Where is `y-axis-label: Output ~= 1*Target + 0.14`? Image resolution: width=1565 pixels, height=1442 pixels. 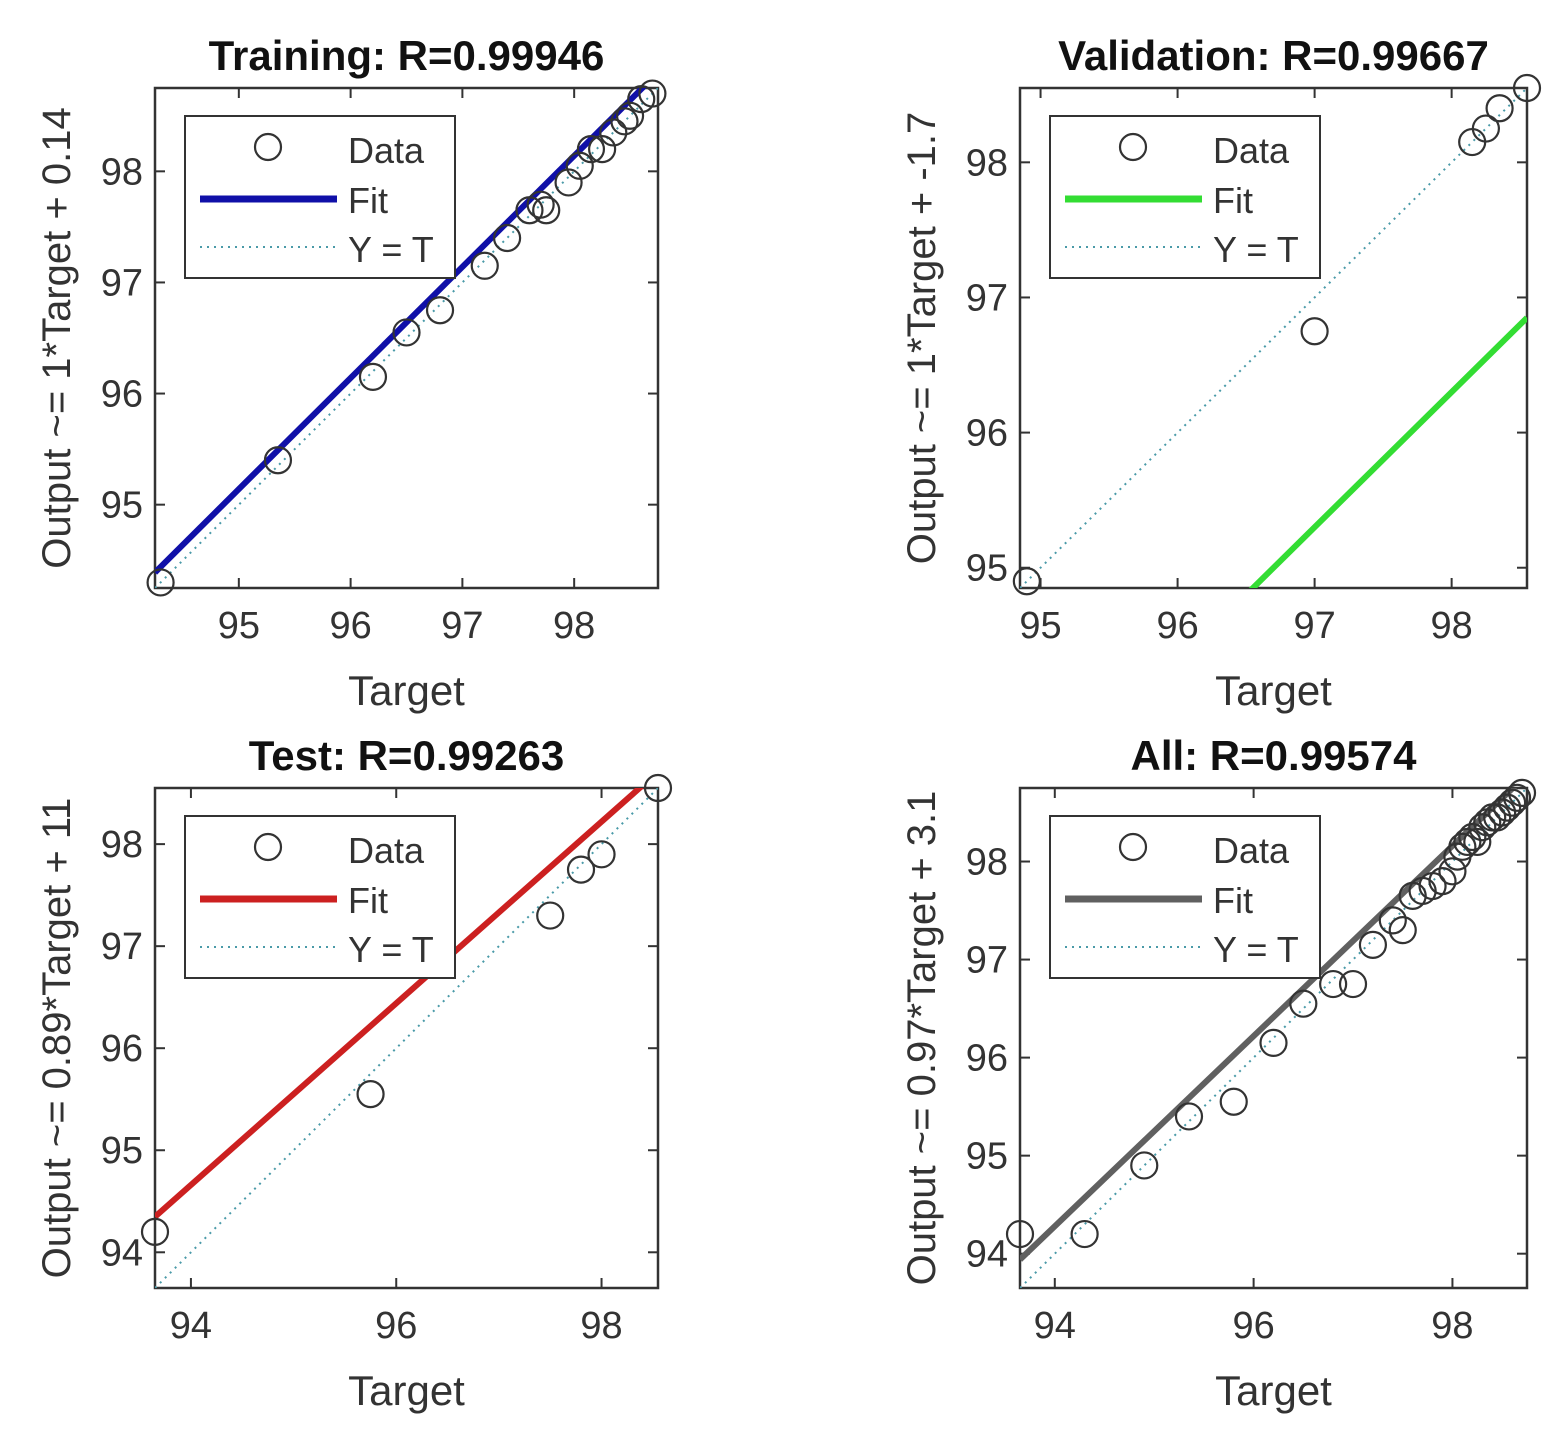
y-axis-label: Output ~= 1*Target + 0.14 is located at coordinates (57, 337).